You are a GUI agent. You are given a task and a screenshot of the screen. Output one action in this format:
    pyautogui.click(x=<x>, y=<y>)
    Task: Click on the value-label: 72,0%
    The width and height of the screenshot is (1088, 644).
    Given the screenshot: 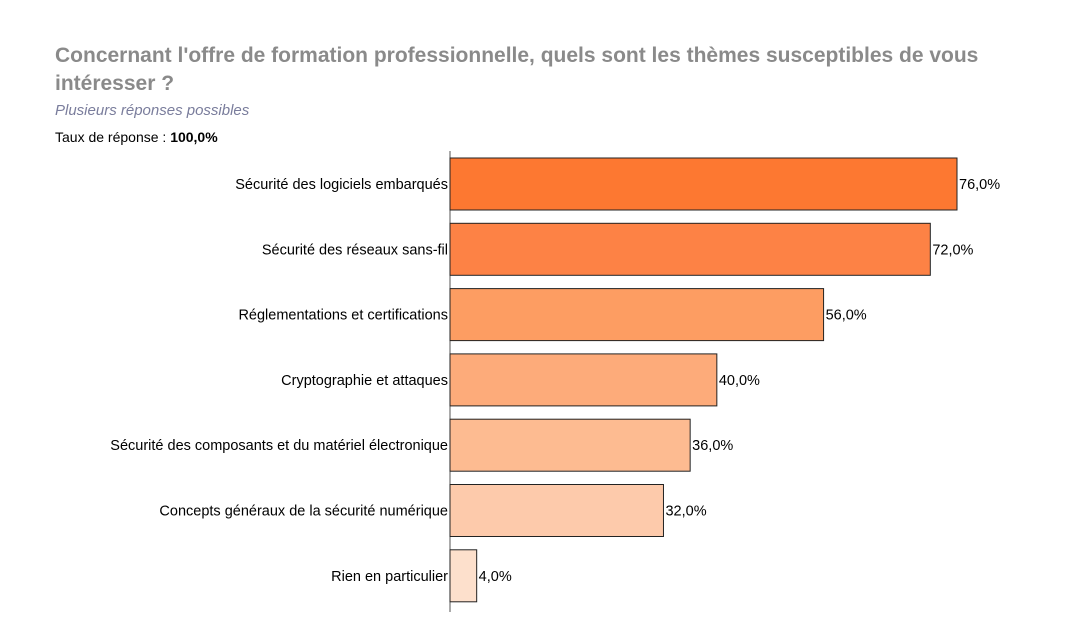 What is the action you would take?
    pyautogui.click(x=952, y=250)
    